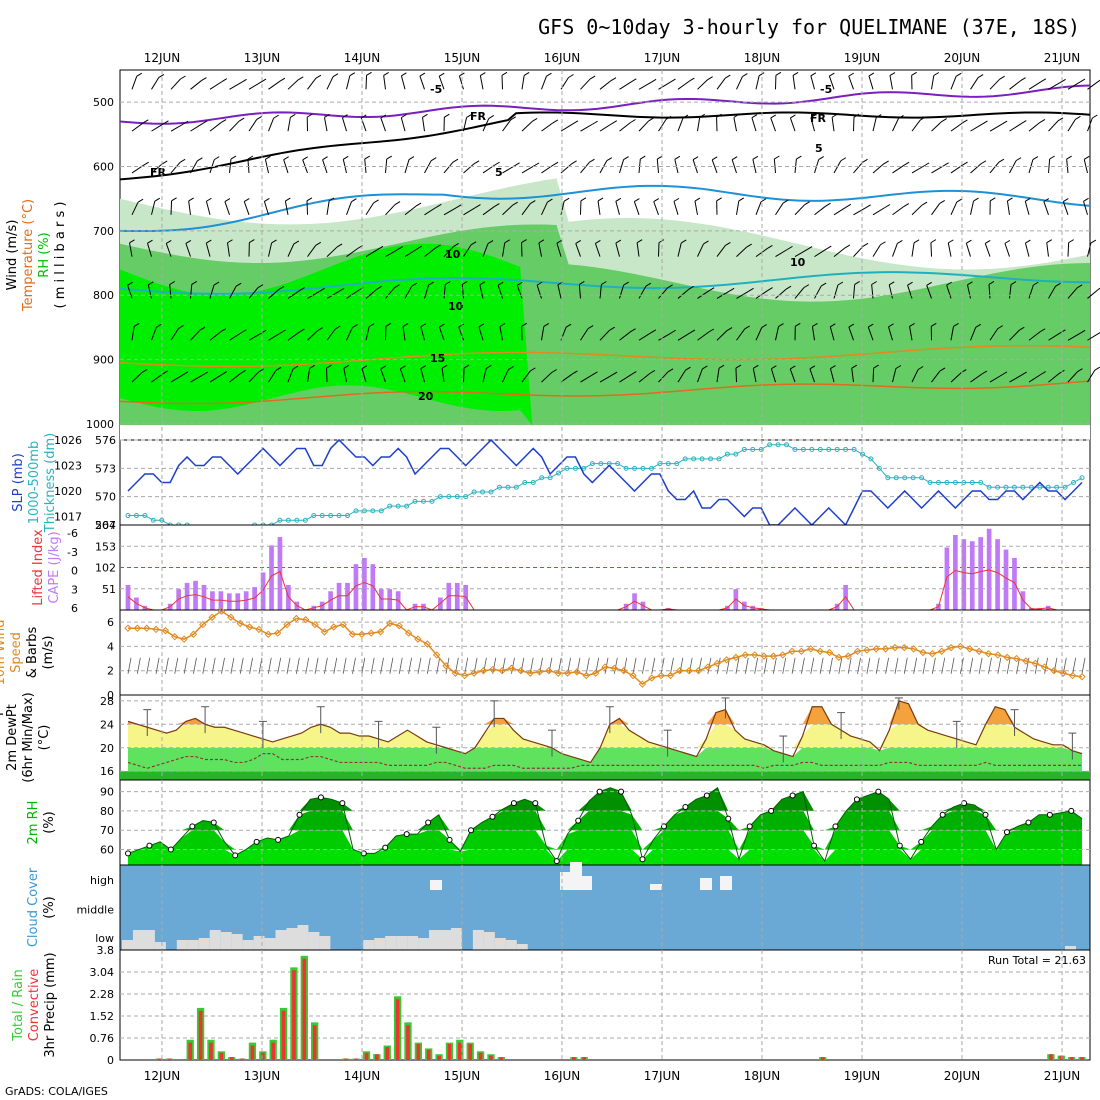  What do you see at coordinates (105, 440) in the screenshot?
I see `thickness-tick: 576` at bounding box center [105, 440].